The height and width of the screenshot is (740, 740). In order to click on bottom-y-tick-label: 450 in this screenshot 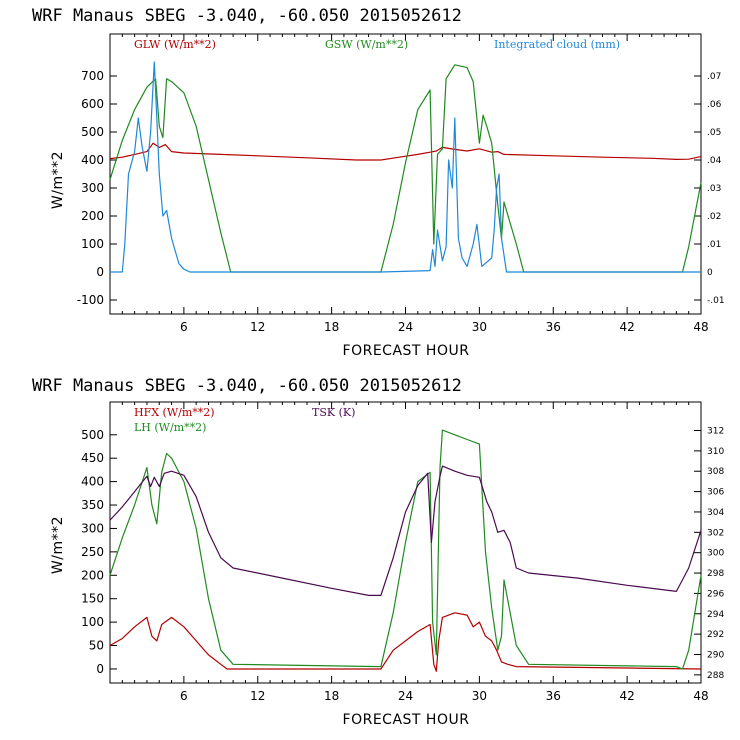, I will do `click(92, 458)`.